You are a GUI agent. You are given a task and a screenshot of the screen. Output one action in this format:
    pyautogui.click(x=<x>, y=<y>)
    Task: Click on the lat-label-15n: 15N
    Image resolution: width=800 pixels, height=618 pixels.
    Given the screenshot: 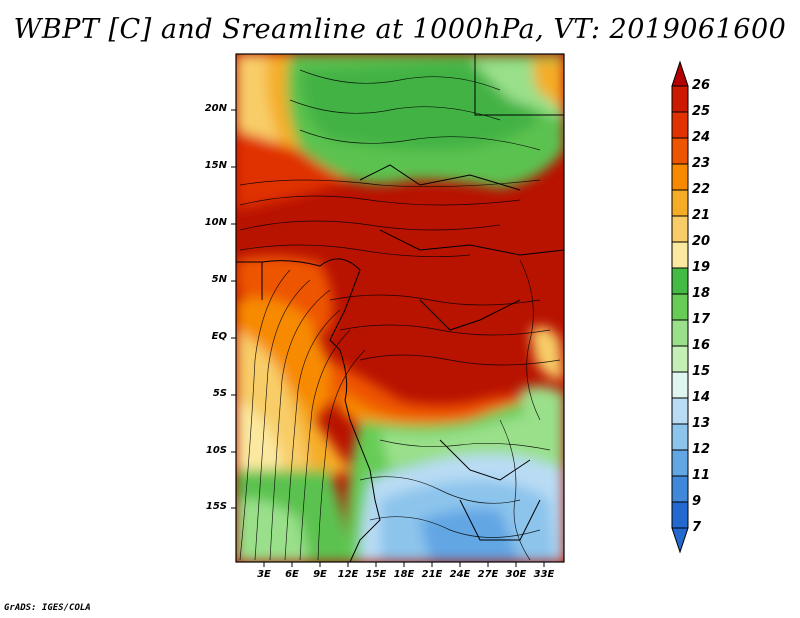 What is the action you would take?
    pyautogui.click(x=215, y=165)
    